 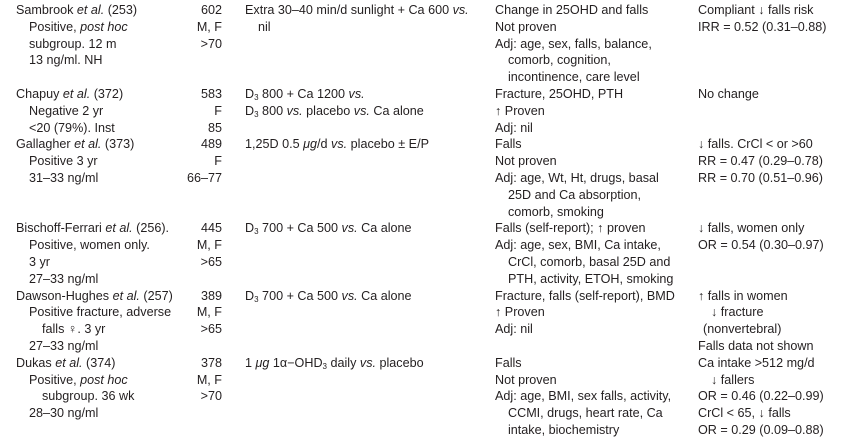 What do you see at coordinates (744, 413) in the screenshot?
I see `cell-result-line: CrCl < 65, ↓ falls` at bounding box center [744, 413].